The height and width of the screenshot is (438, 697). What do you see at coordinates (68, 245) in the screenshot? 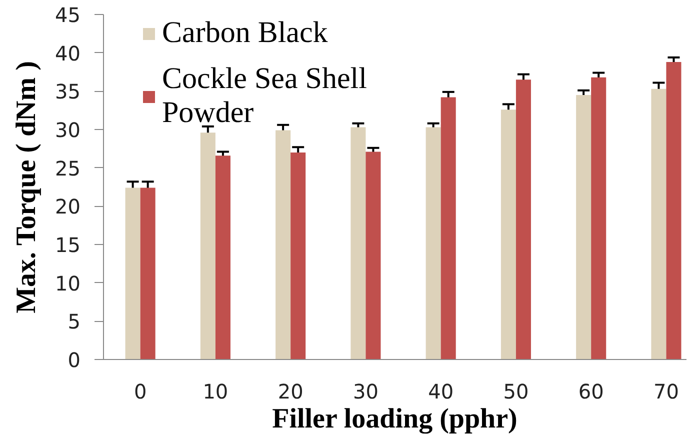
I see `y-tick-label: 15` at bounding box center [68, 245].